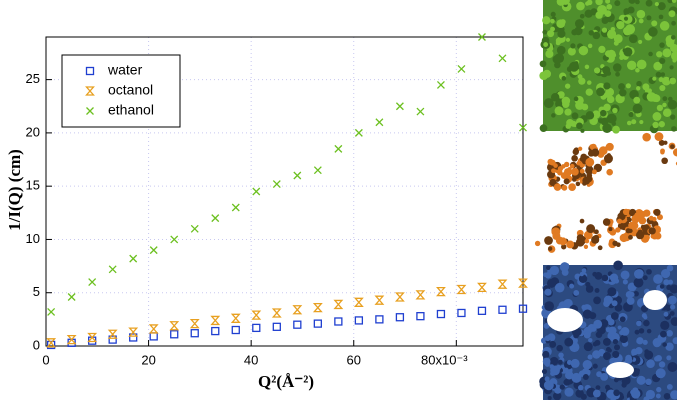  What do you see at coordinates (33, 185) in the screenshot?
I see `y-tick-label: 15` at bounding box center [33, 185].